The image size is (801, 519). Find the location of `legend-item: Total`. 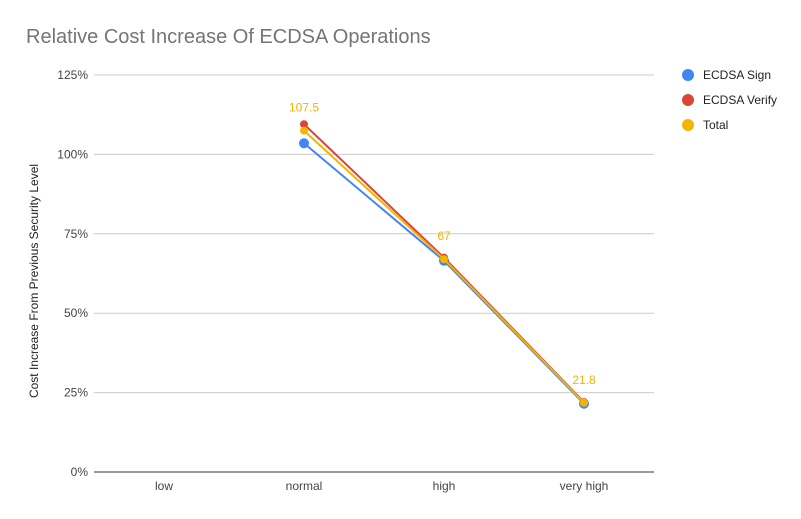

legend-item: Total is located at coordinates (705, 125).